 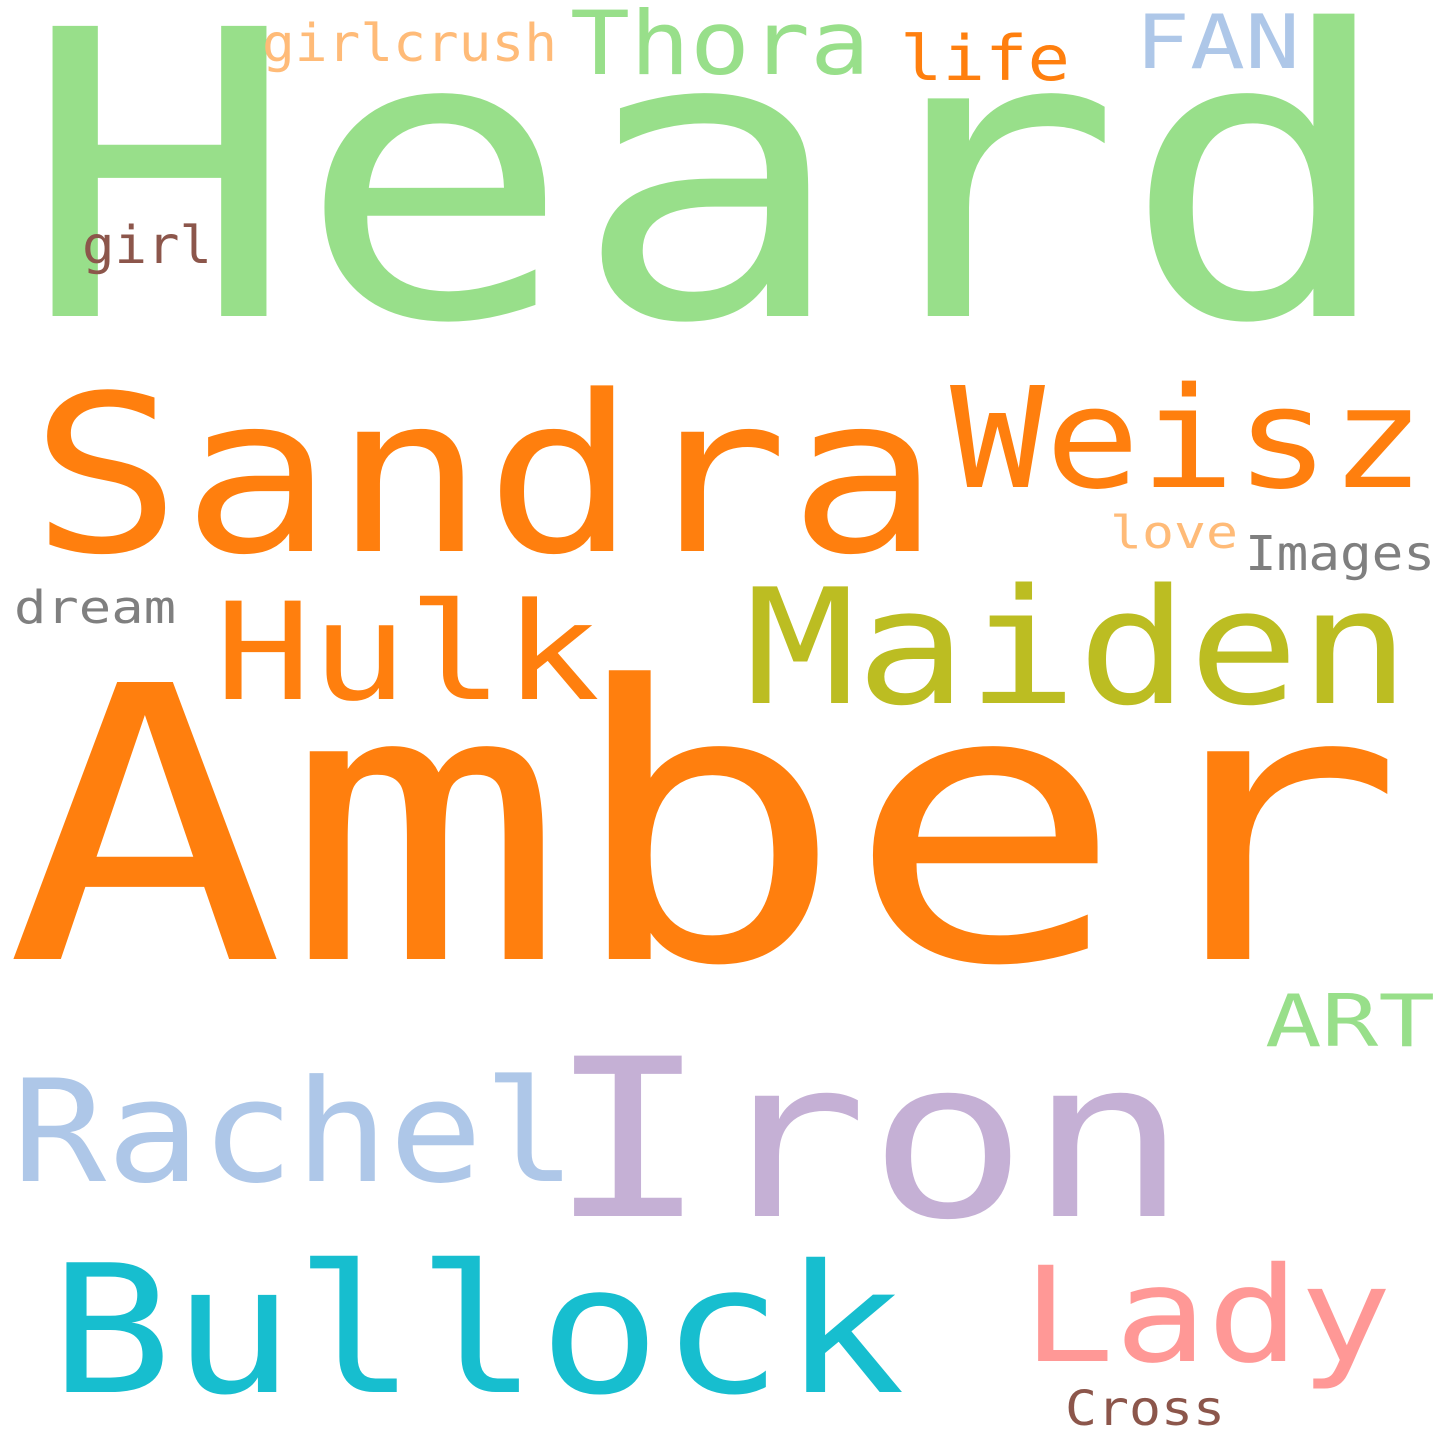 What do you see at coordinates (295, 1132) in the screenshot?
I see `word-rachel: Rachel` at bounding box center [295, 1132].